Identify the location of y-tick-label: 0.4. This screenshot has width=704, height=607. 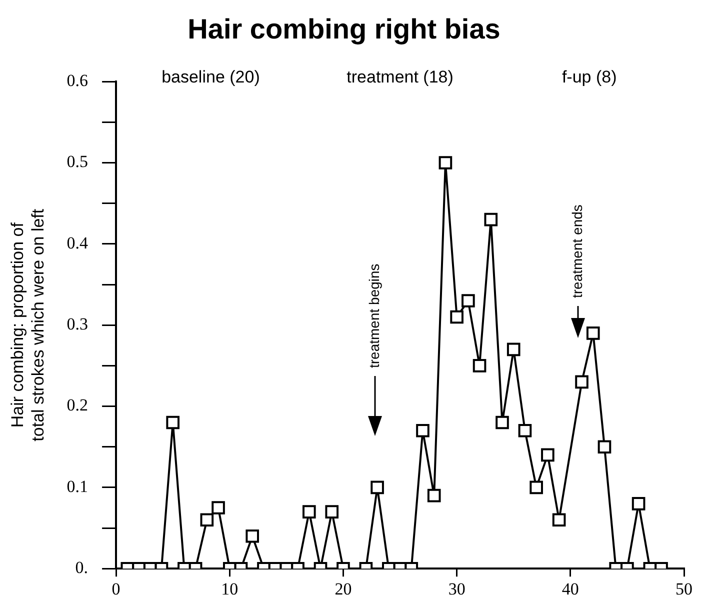
(77, 242).